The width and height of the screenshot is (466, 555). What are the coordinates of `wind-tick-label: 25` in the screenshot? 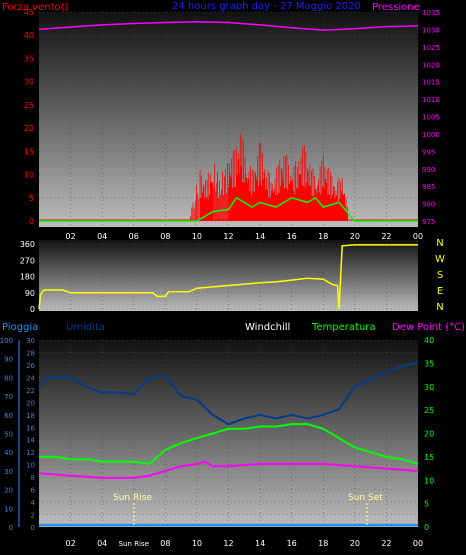 It's located at (29, 105).